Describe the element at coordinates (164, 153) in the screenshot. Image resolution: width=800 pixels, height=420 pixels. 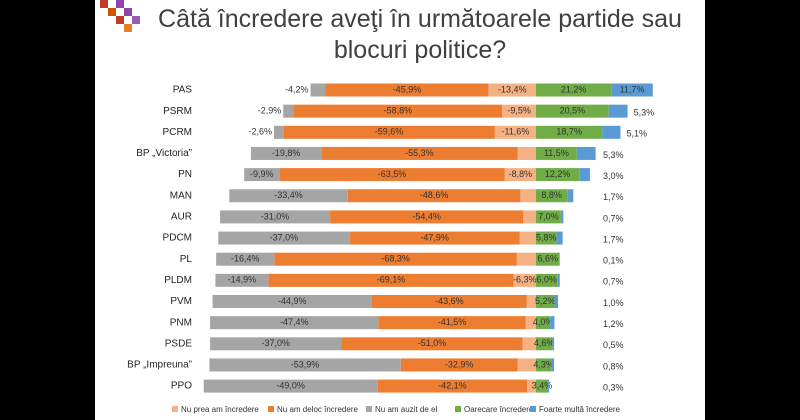
I see `category-label: BP „Victoria”` at that location.